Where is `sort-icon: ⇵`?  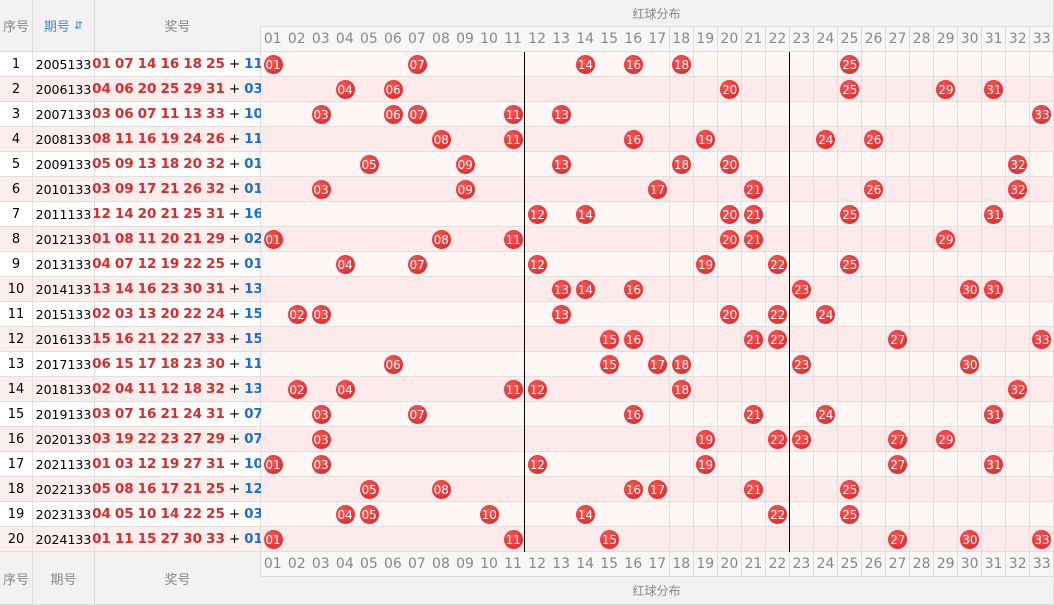
sort-icon: ⇵ is located at coordinates (78, 25).